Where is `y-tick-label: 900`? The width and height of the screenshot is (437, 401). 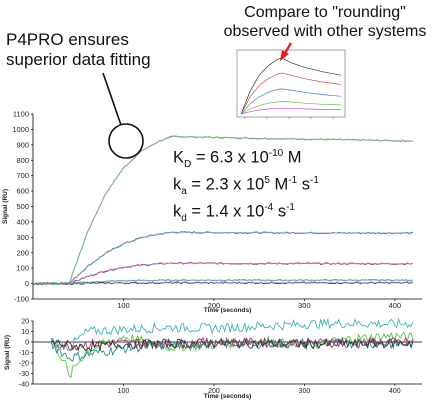 y-tick-label: 900 is located at coordinates (22, 144).